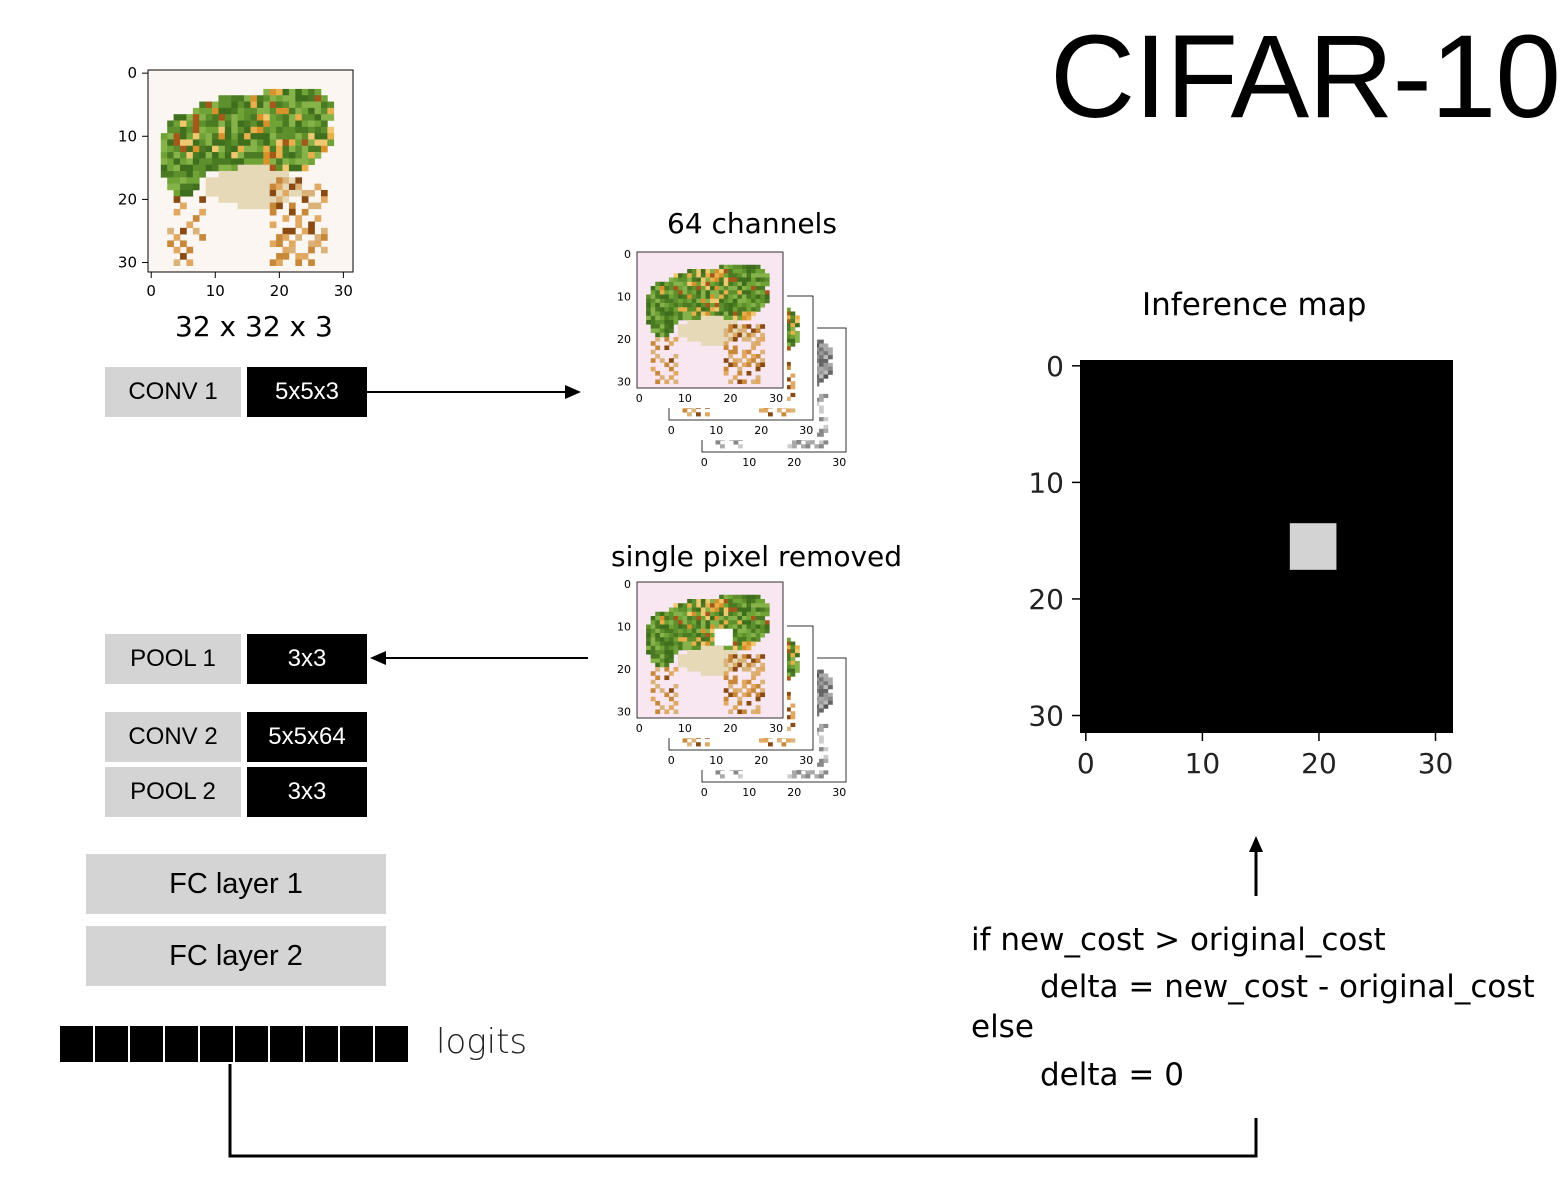  I want to click on input-image-plot: 0 0 10 10 20 20 30 30, so click(236, 182).